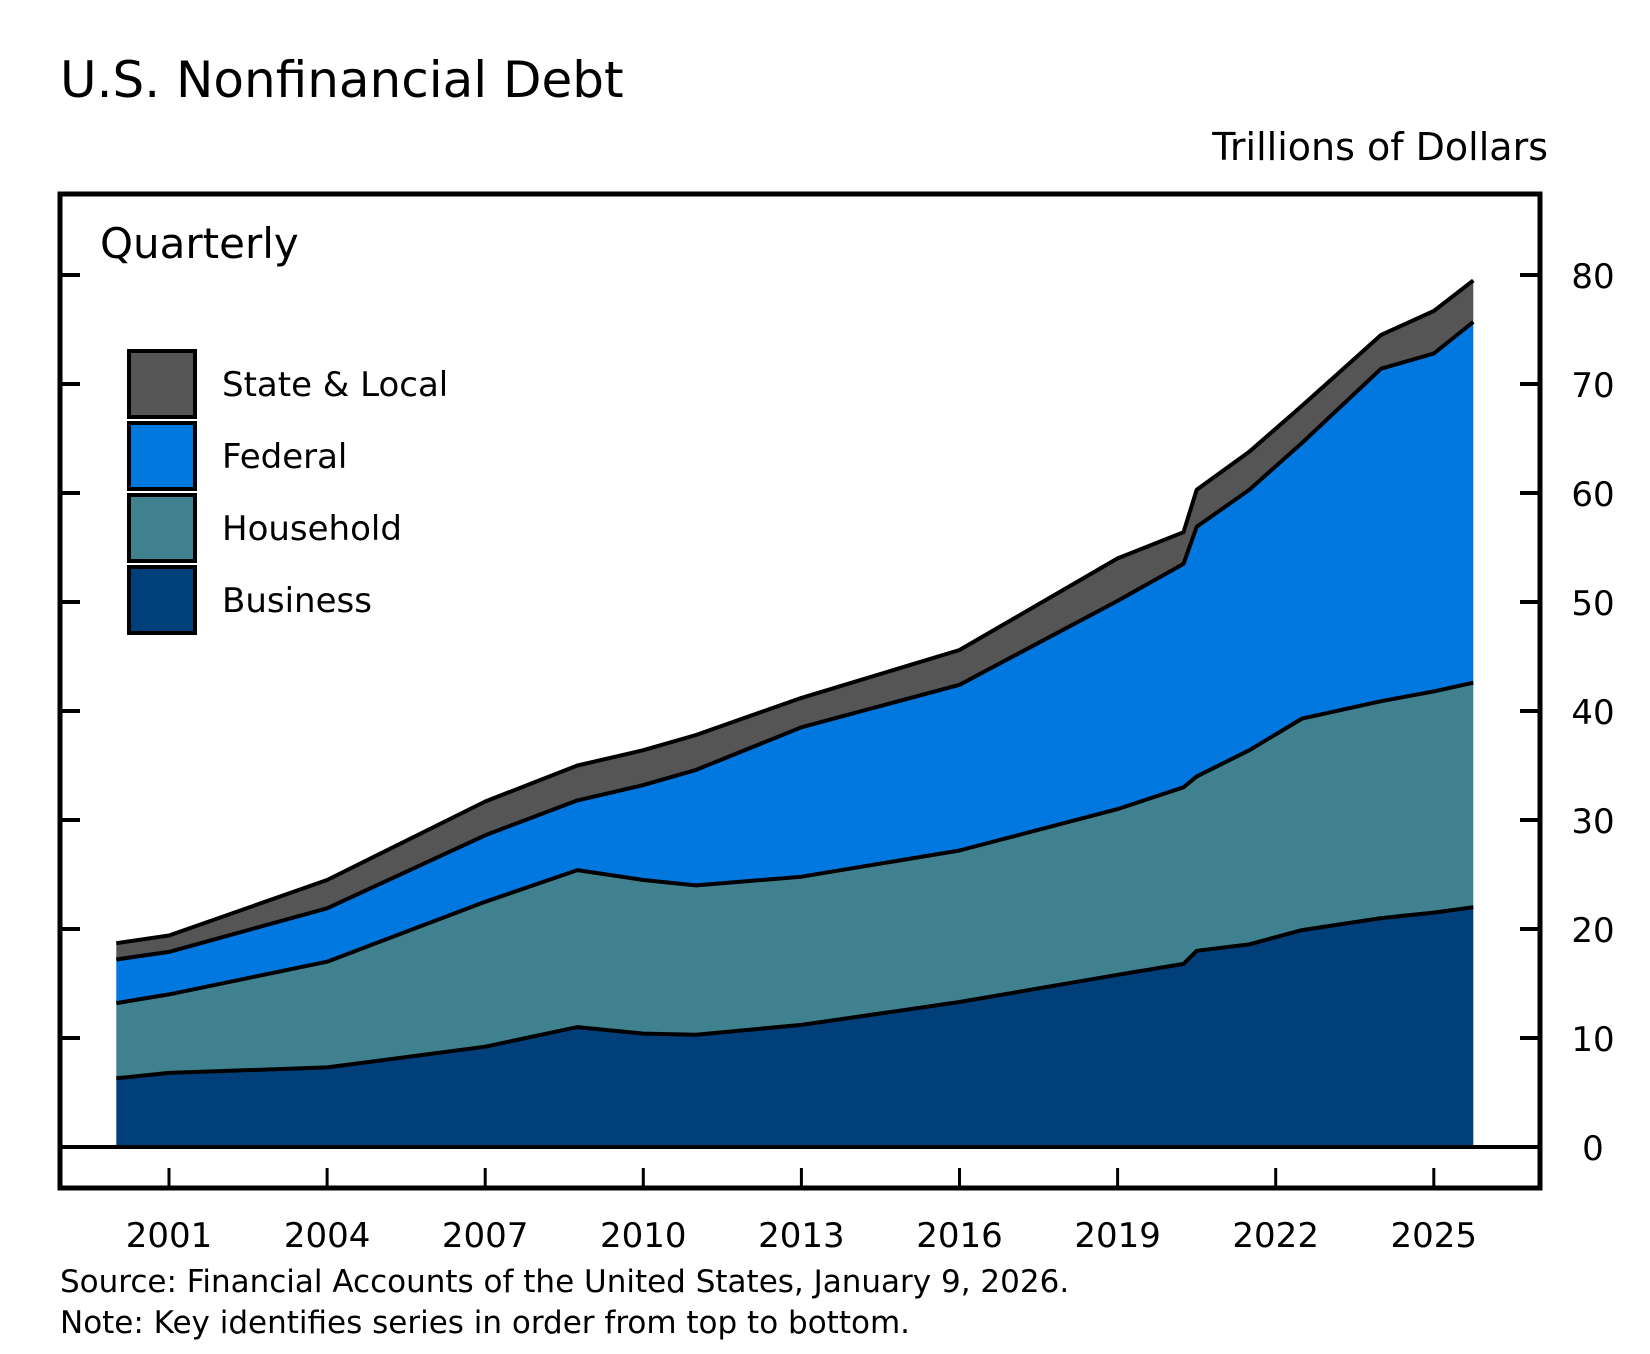 This screenshot has width=1650, height=1354. I want to click on series-line-business, so click(795, 993).